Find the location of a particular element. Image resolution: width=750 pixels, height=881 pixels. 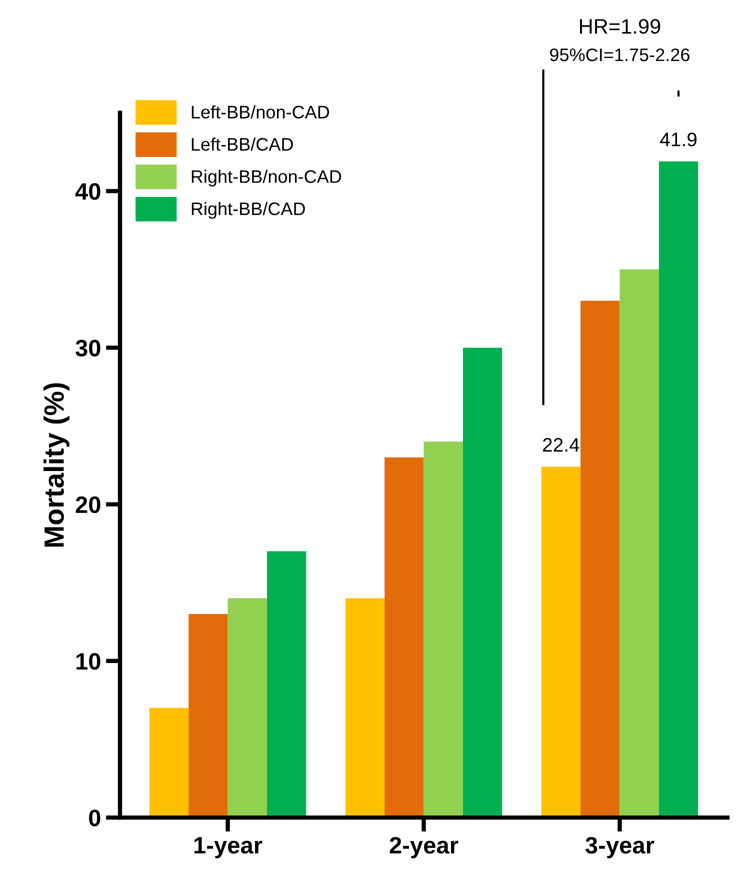

y-tick-label: 10 is located at coordinates (88, 661).